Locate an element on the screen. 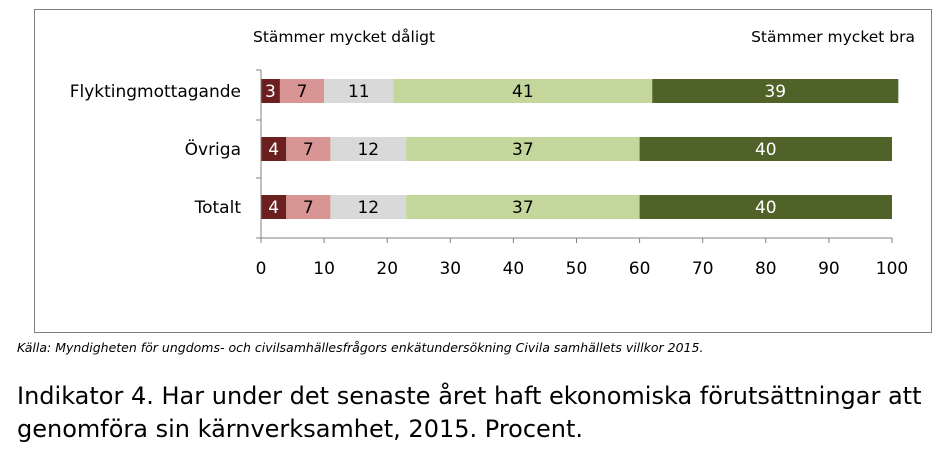 This screenshot has width=950, height=461. data-label-1-3: 37 is located at coordinates (523, 150).